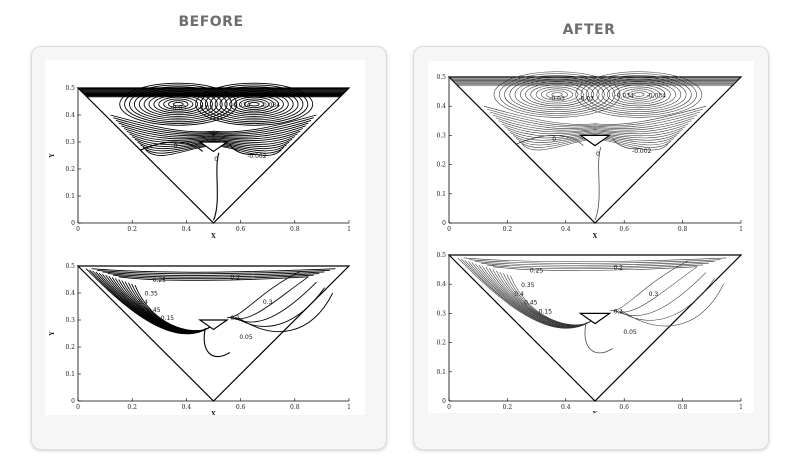 The image size is (800, 468). What do you see at coordinates (211, 22) in the screenshot?
I see `before-heading: BEFORE` at bounding box center [211, 22].